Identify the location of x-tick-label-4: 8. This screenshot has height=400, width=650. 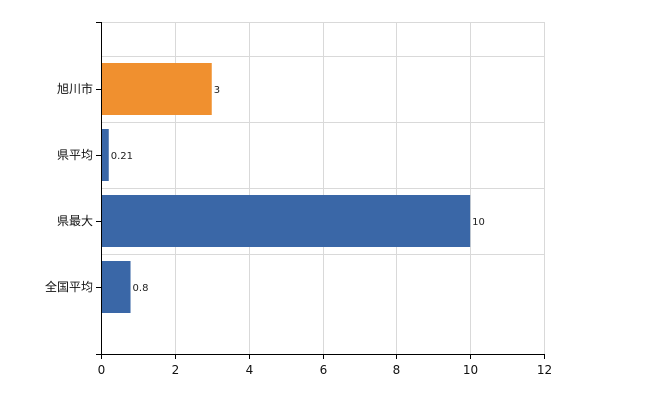
(397, 370).